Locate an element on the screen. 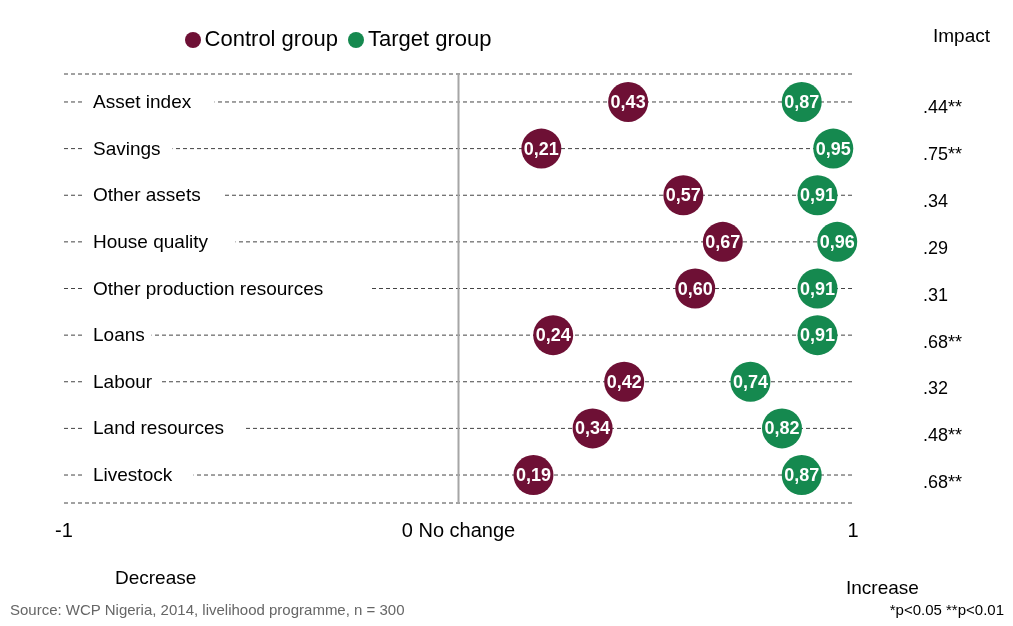  data-label: 0,95 is located at coordinates (833, 148).